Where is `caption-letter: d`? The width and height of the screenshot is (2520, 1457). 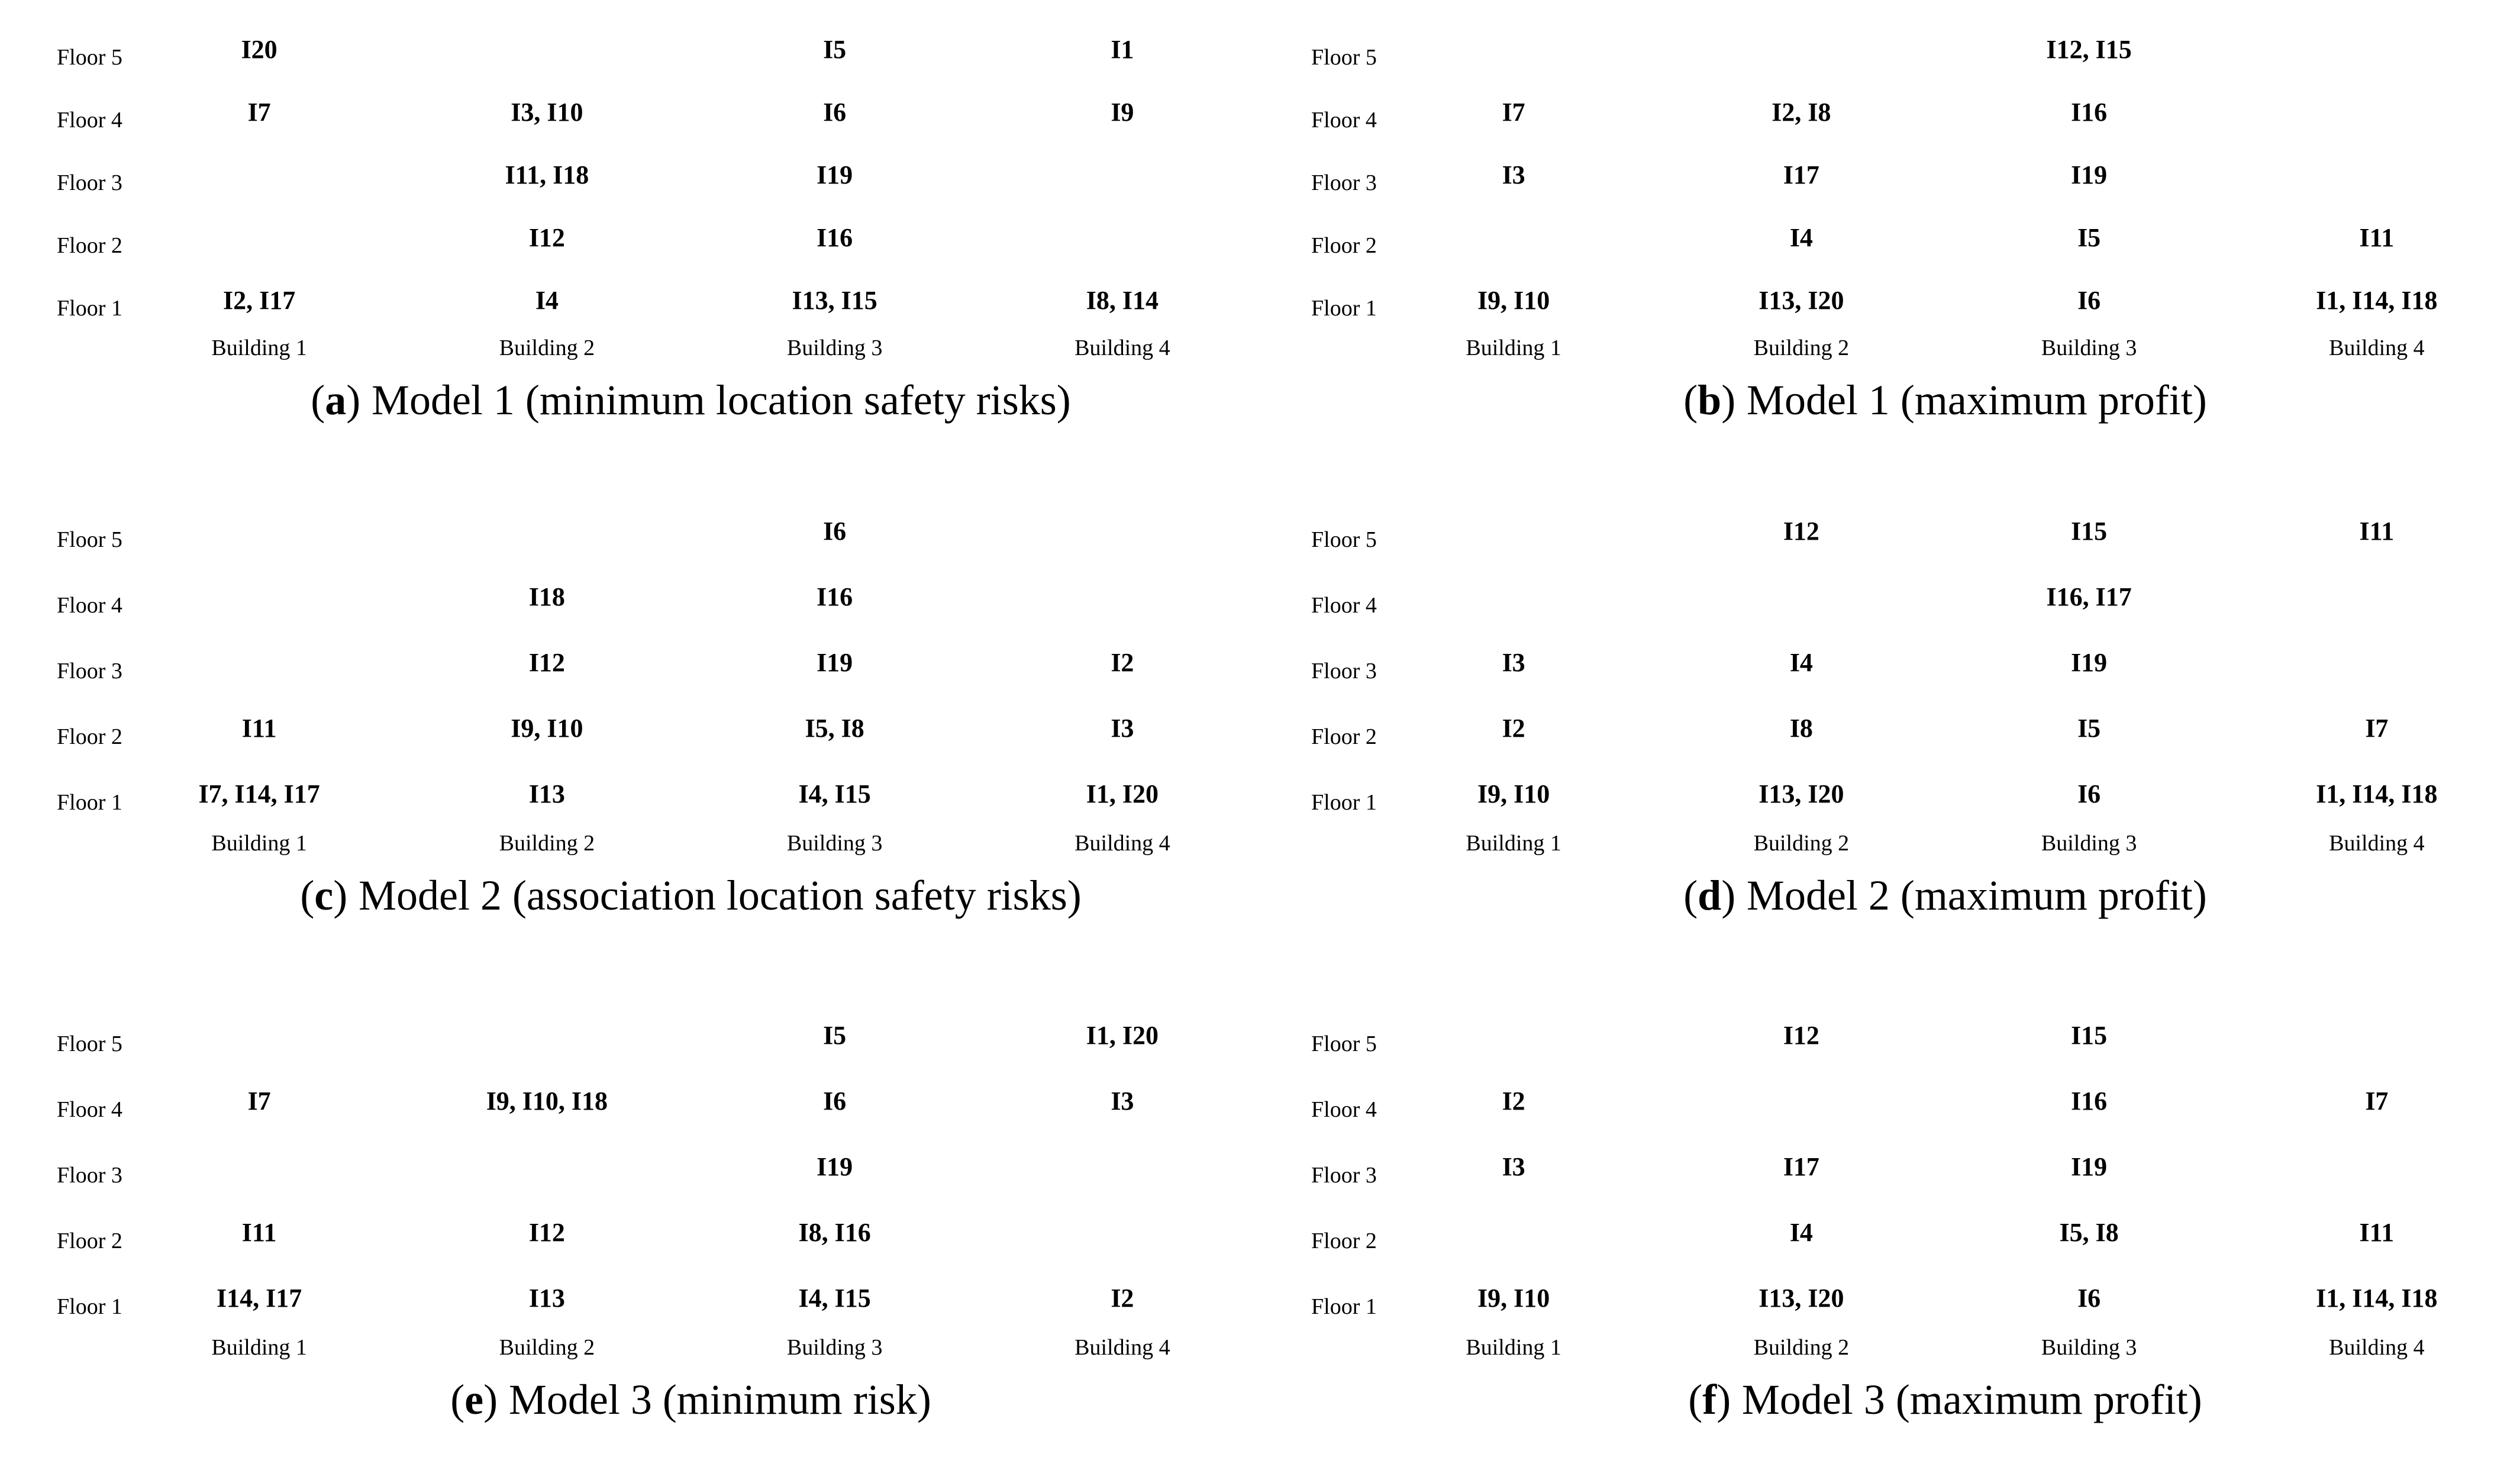
caption-letter: d is located at coordinates (1710, 895).